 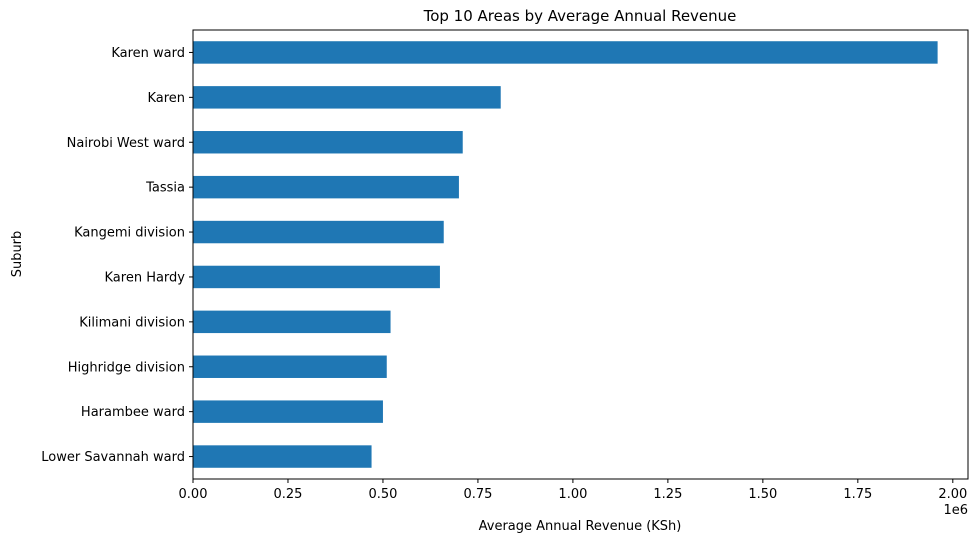 What do you see at coordinates (126, 143) in the screenshot?
I see `y-tick-label: Nairobi West ward` at bounding box center [126, 143].